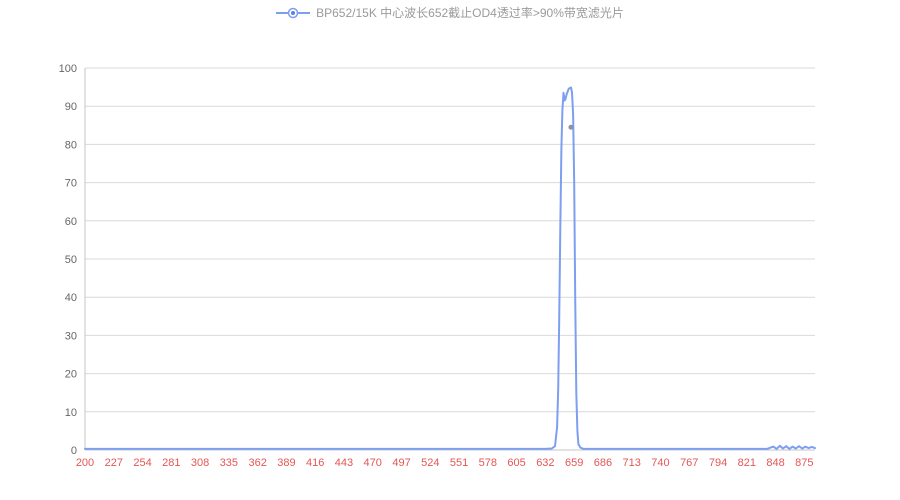 This screenshot has width=900, height=500. What do you see at coordinates (286, 463) in the screenshot?
I see `x-tick-label: 389` at bounding box center [286, 463].